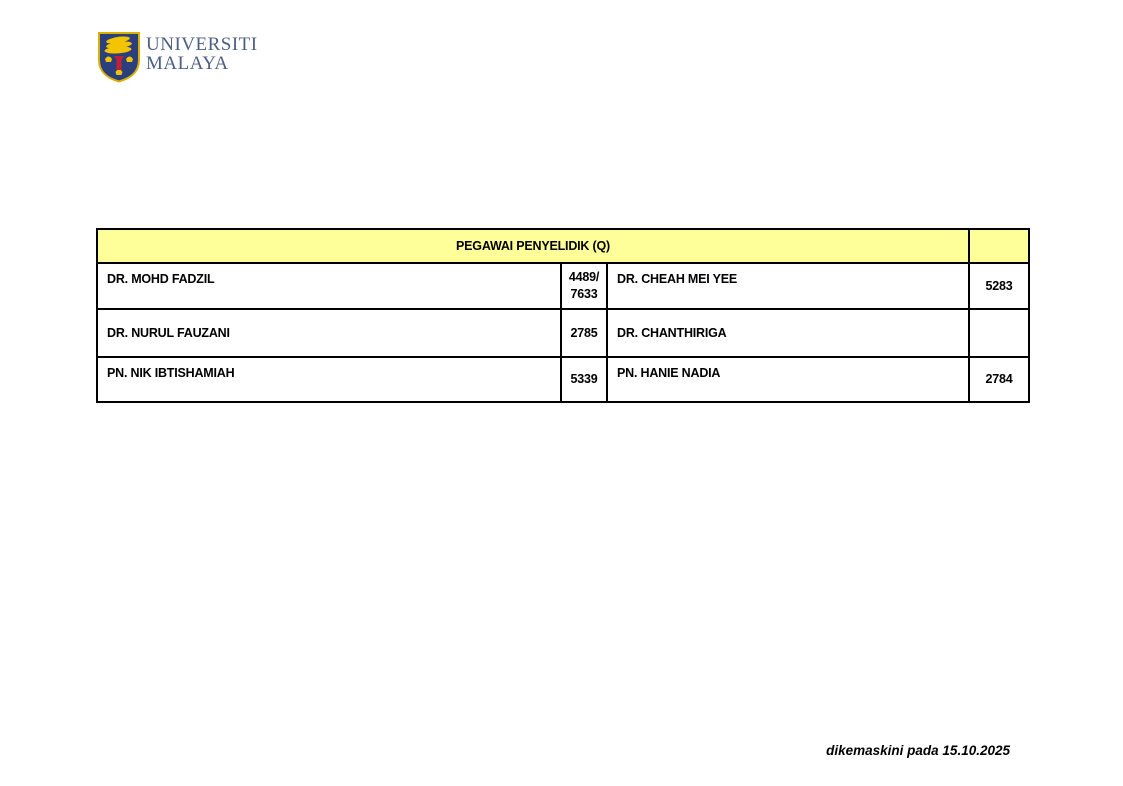 The height and width of the screenshot is (786, 1123). What do you see at coordinates (999, 246) in the screenshot?
I see `table-header-empty-cell` at bounding box center [999, 246].